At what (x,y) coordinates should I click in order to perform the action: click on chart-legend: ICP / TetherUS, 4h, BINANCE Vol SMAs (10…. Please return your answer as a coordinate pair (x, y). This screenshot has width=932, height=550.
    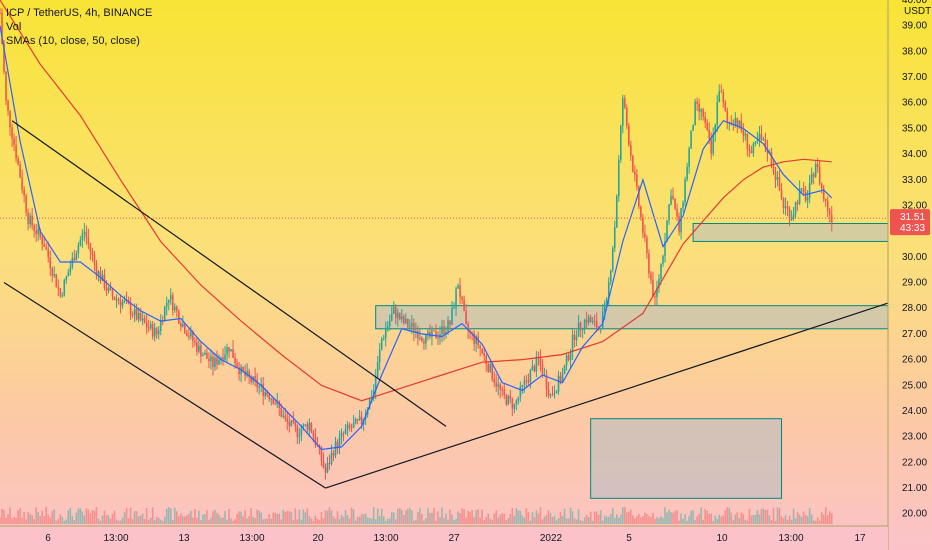
    Looking at the image, I should click on (79, 27).